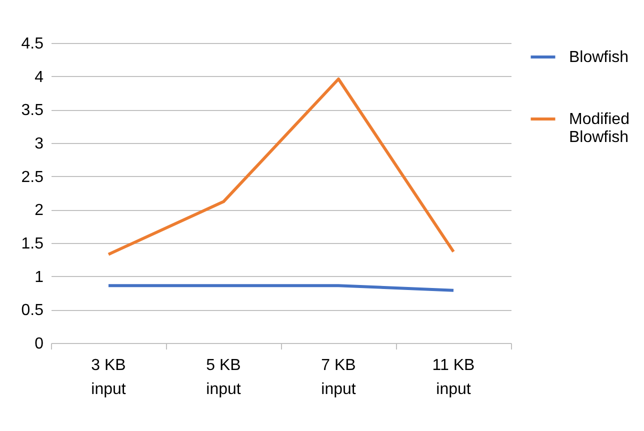 The image size is (644, 431). Describe the element at coordinates (39, 144) in the screenshot. I see `y-tick-label: 3` at that location.